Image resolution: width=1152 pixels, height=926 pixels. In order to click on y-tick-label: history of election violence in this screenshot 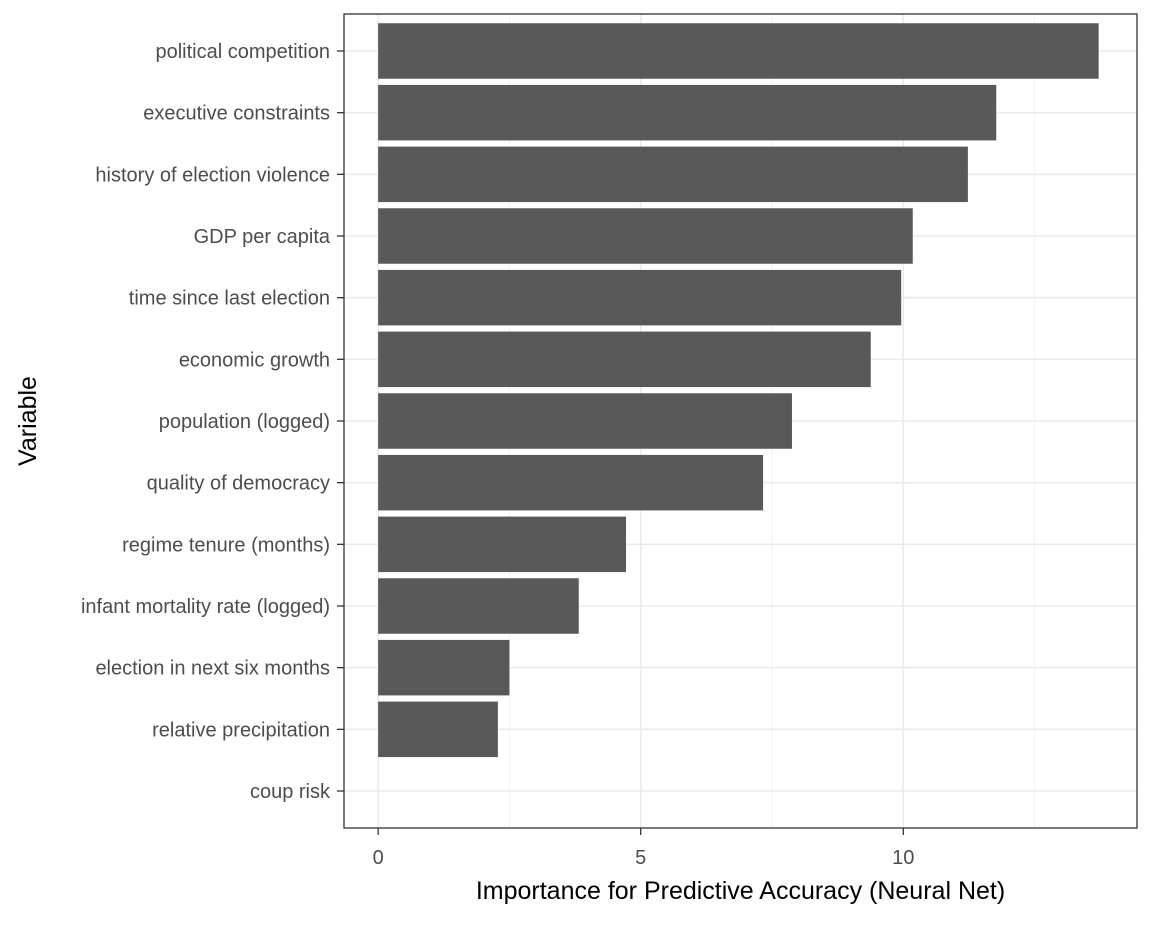, I will do `click(212, 175)`.